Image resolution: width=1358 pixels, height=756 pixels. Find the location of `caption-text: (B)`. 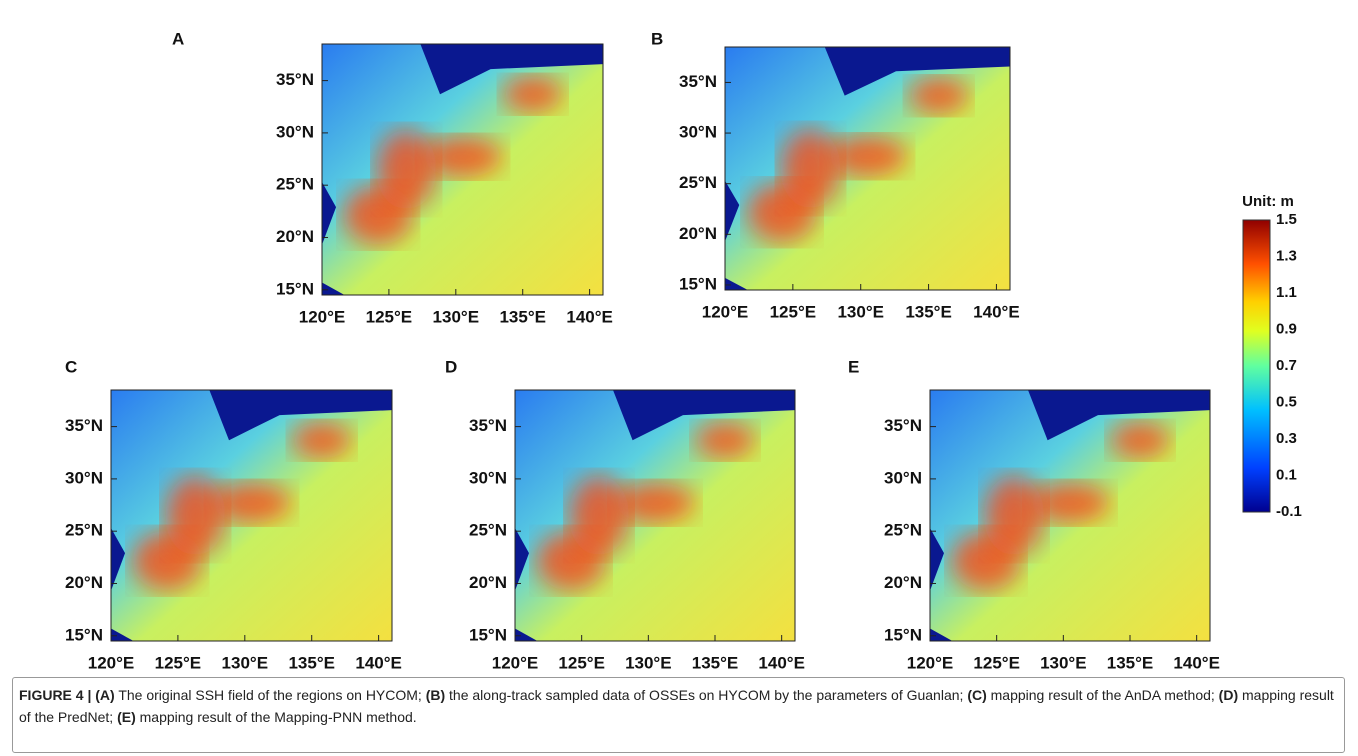

caption-text: (B) is located at coordinates (435, 695).